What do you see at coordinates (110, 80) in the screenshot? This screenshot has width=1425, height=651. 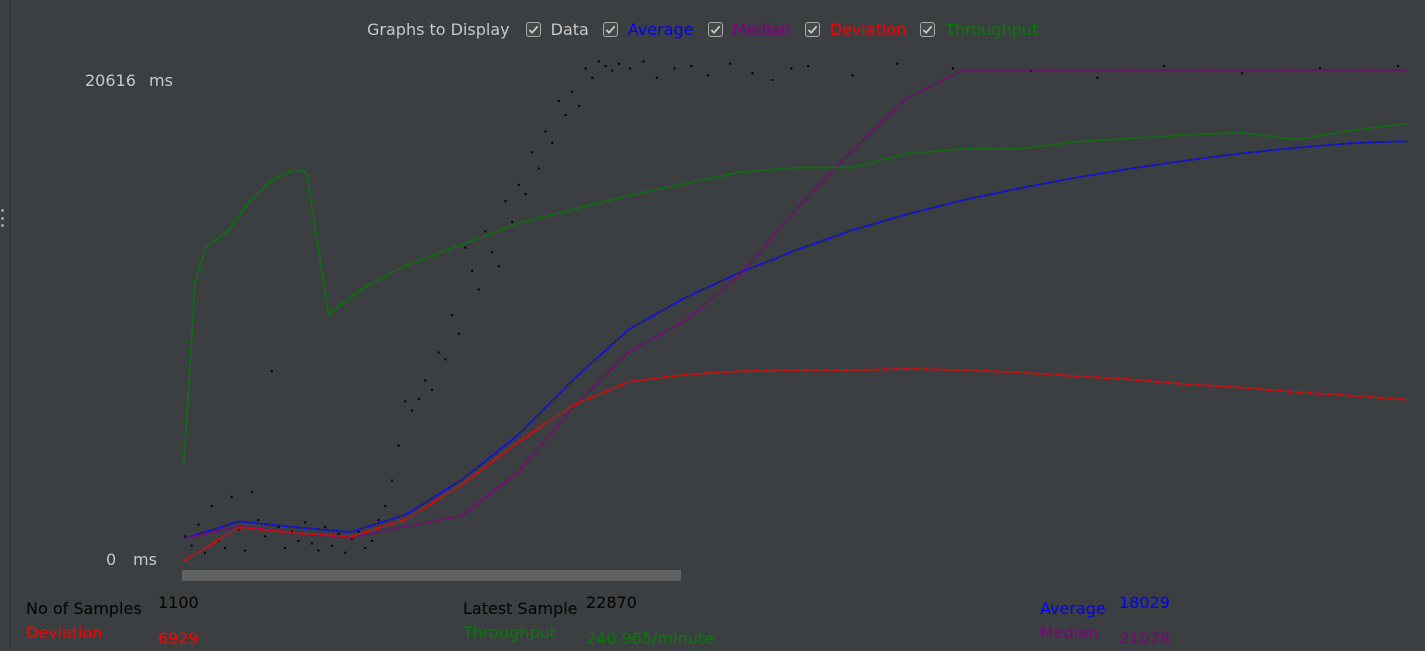 I see `y-axis-max-tick: 20616` at bounding box center [110, 80].